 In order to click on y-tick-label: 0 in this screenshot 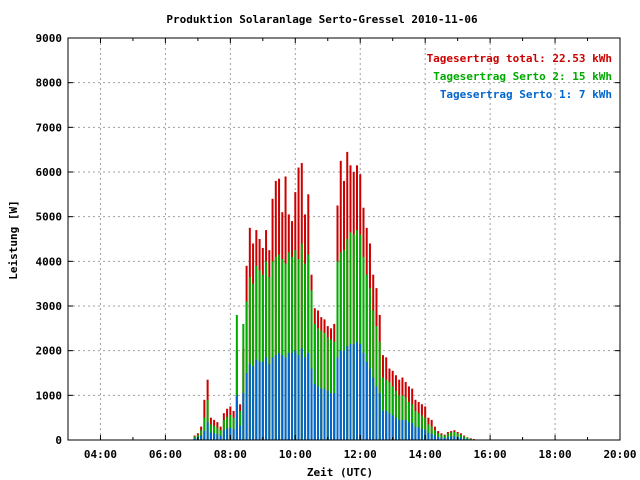, I will do `click(58, 440)`.